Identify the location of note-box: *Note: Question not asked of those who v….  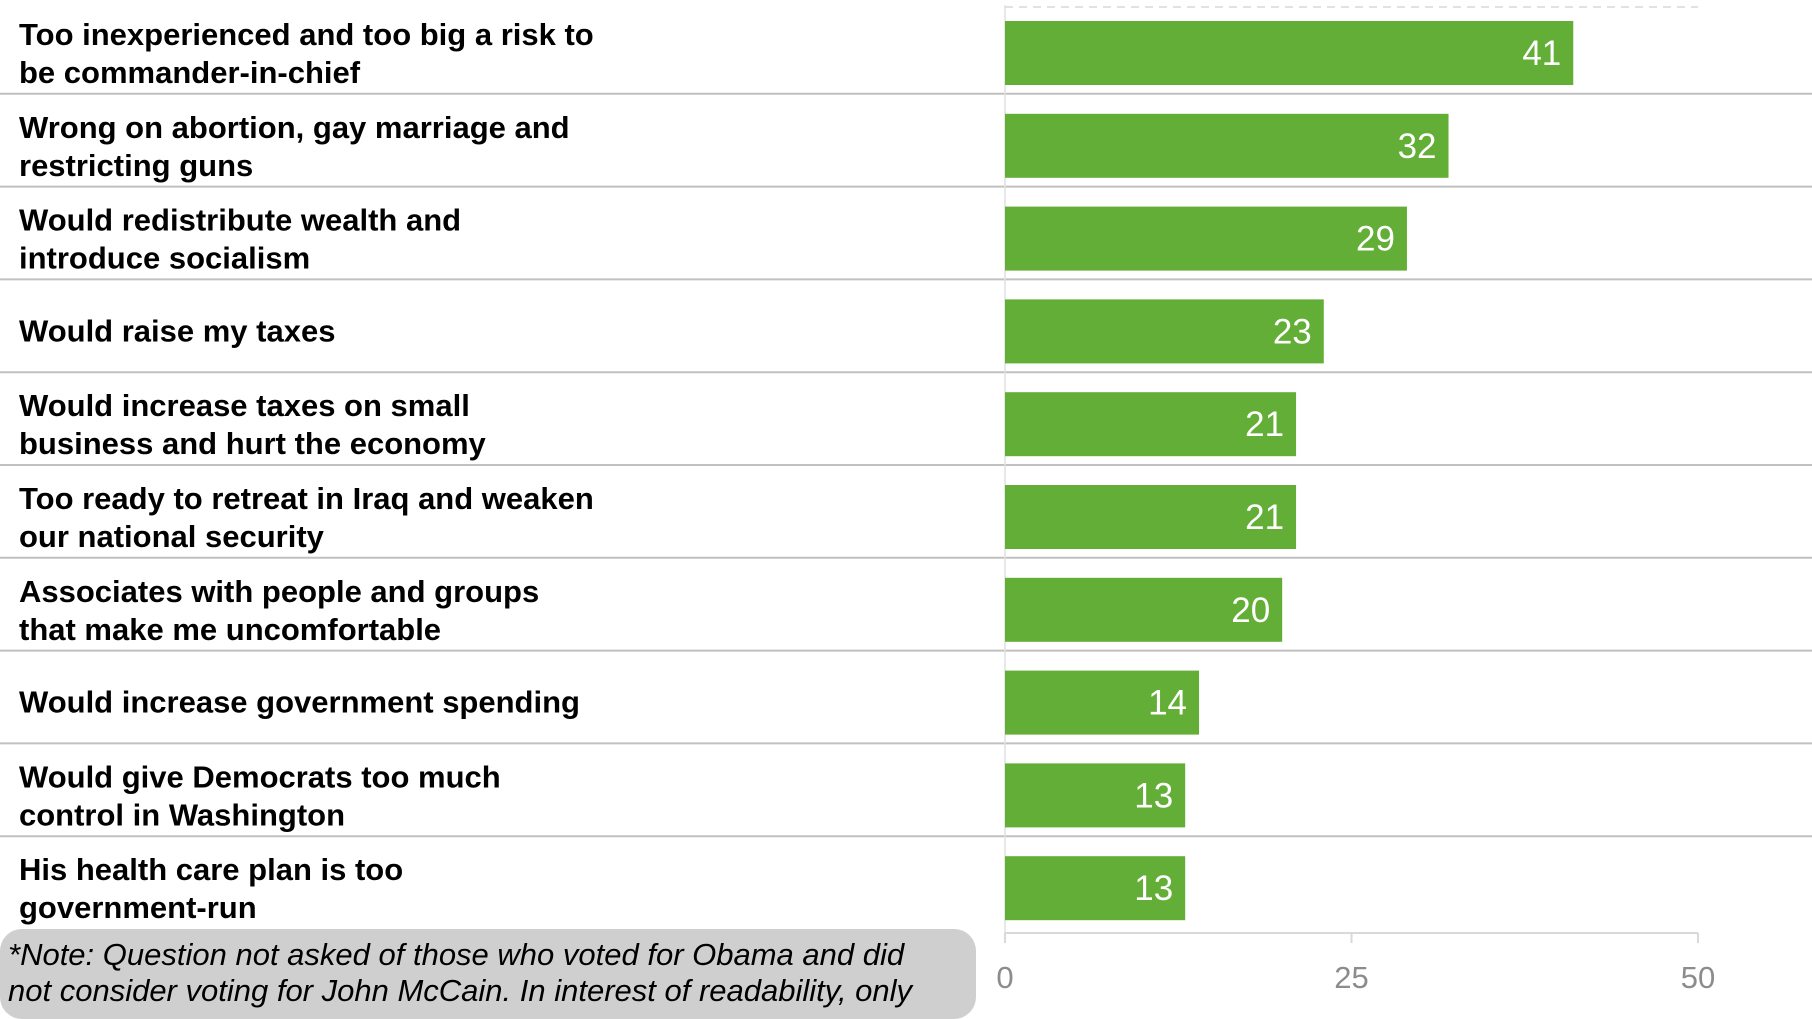
(488, 974).